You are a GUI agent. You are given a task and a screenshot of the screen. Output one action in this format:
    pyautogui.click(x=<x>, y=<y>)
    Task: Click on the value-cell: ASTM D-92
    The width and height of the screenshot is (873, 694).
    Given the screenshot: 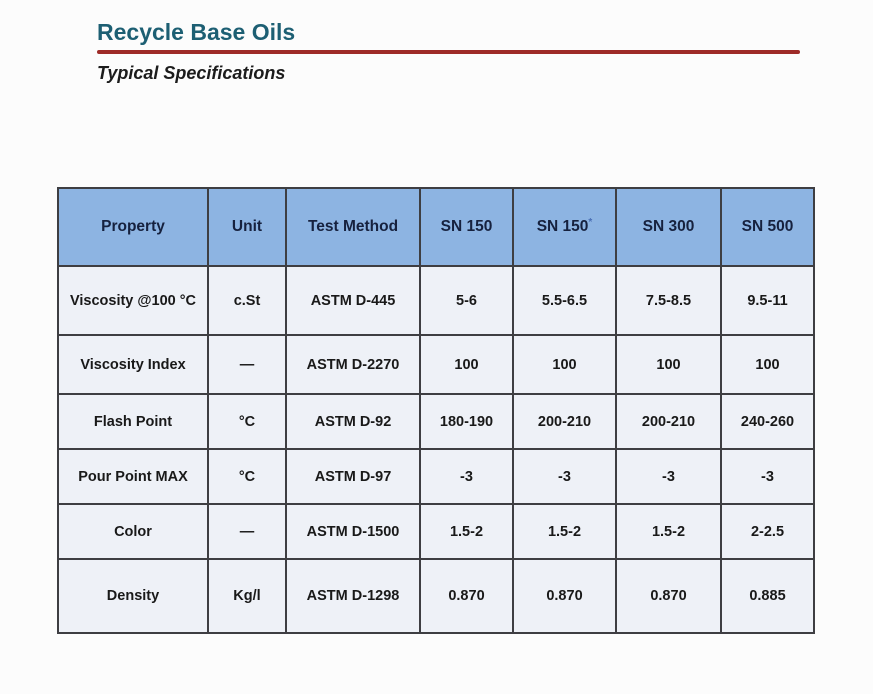 What is the action you would take?
    pyautogui.click(x=353, y=421)
    